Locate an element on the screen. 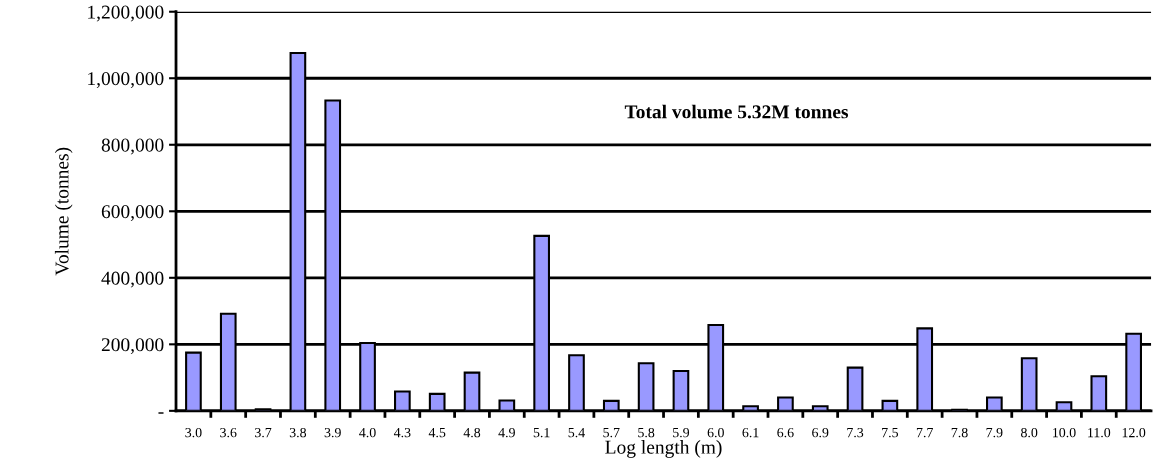  x-tick-label: 3.9 is located at coordinates (332, 432).